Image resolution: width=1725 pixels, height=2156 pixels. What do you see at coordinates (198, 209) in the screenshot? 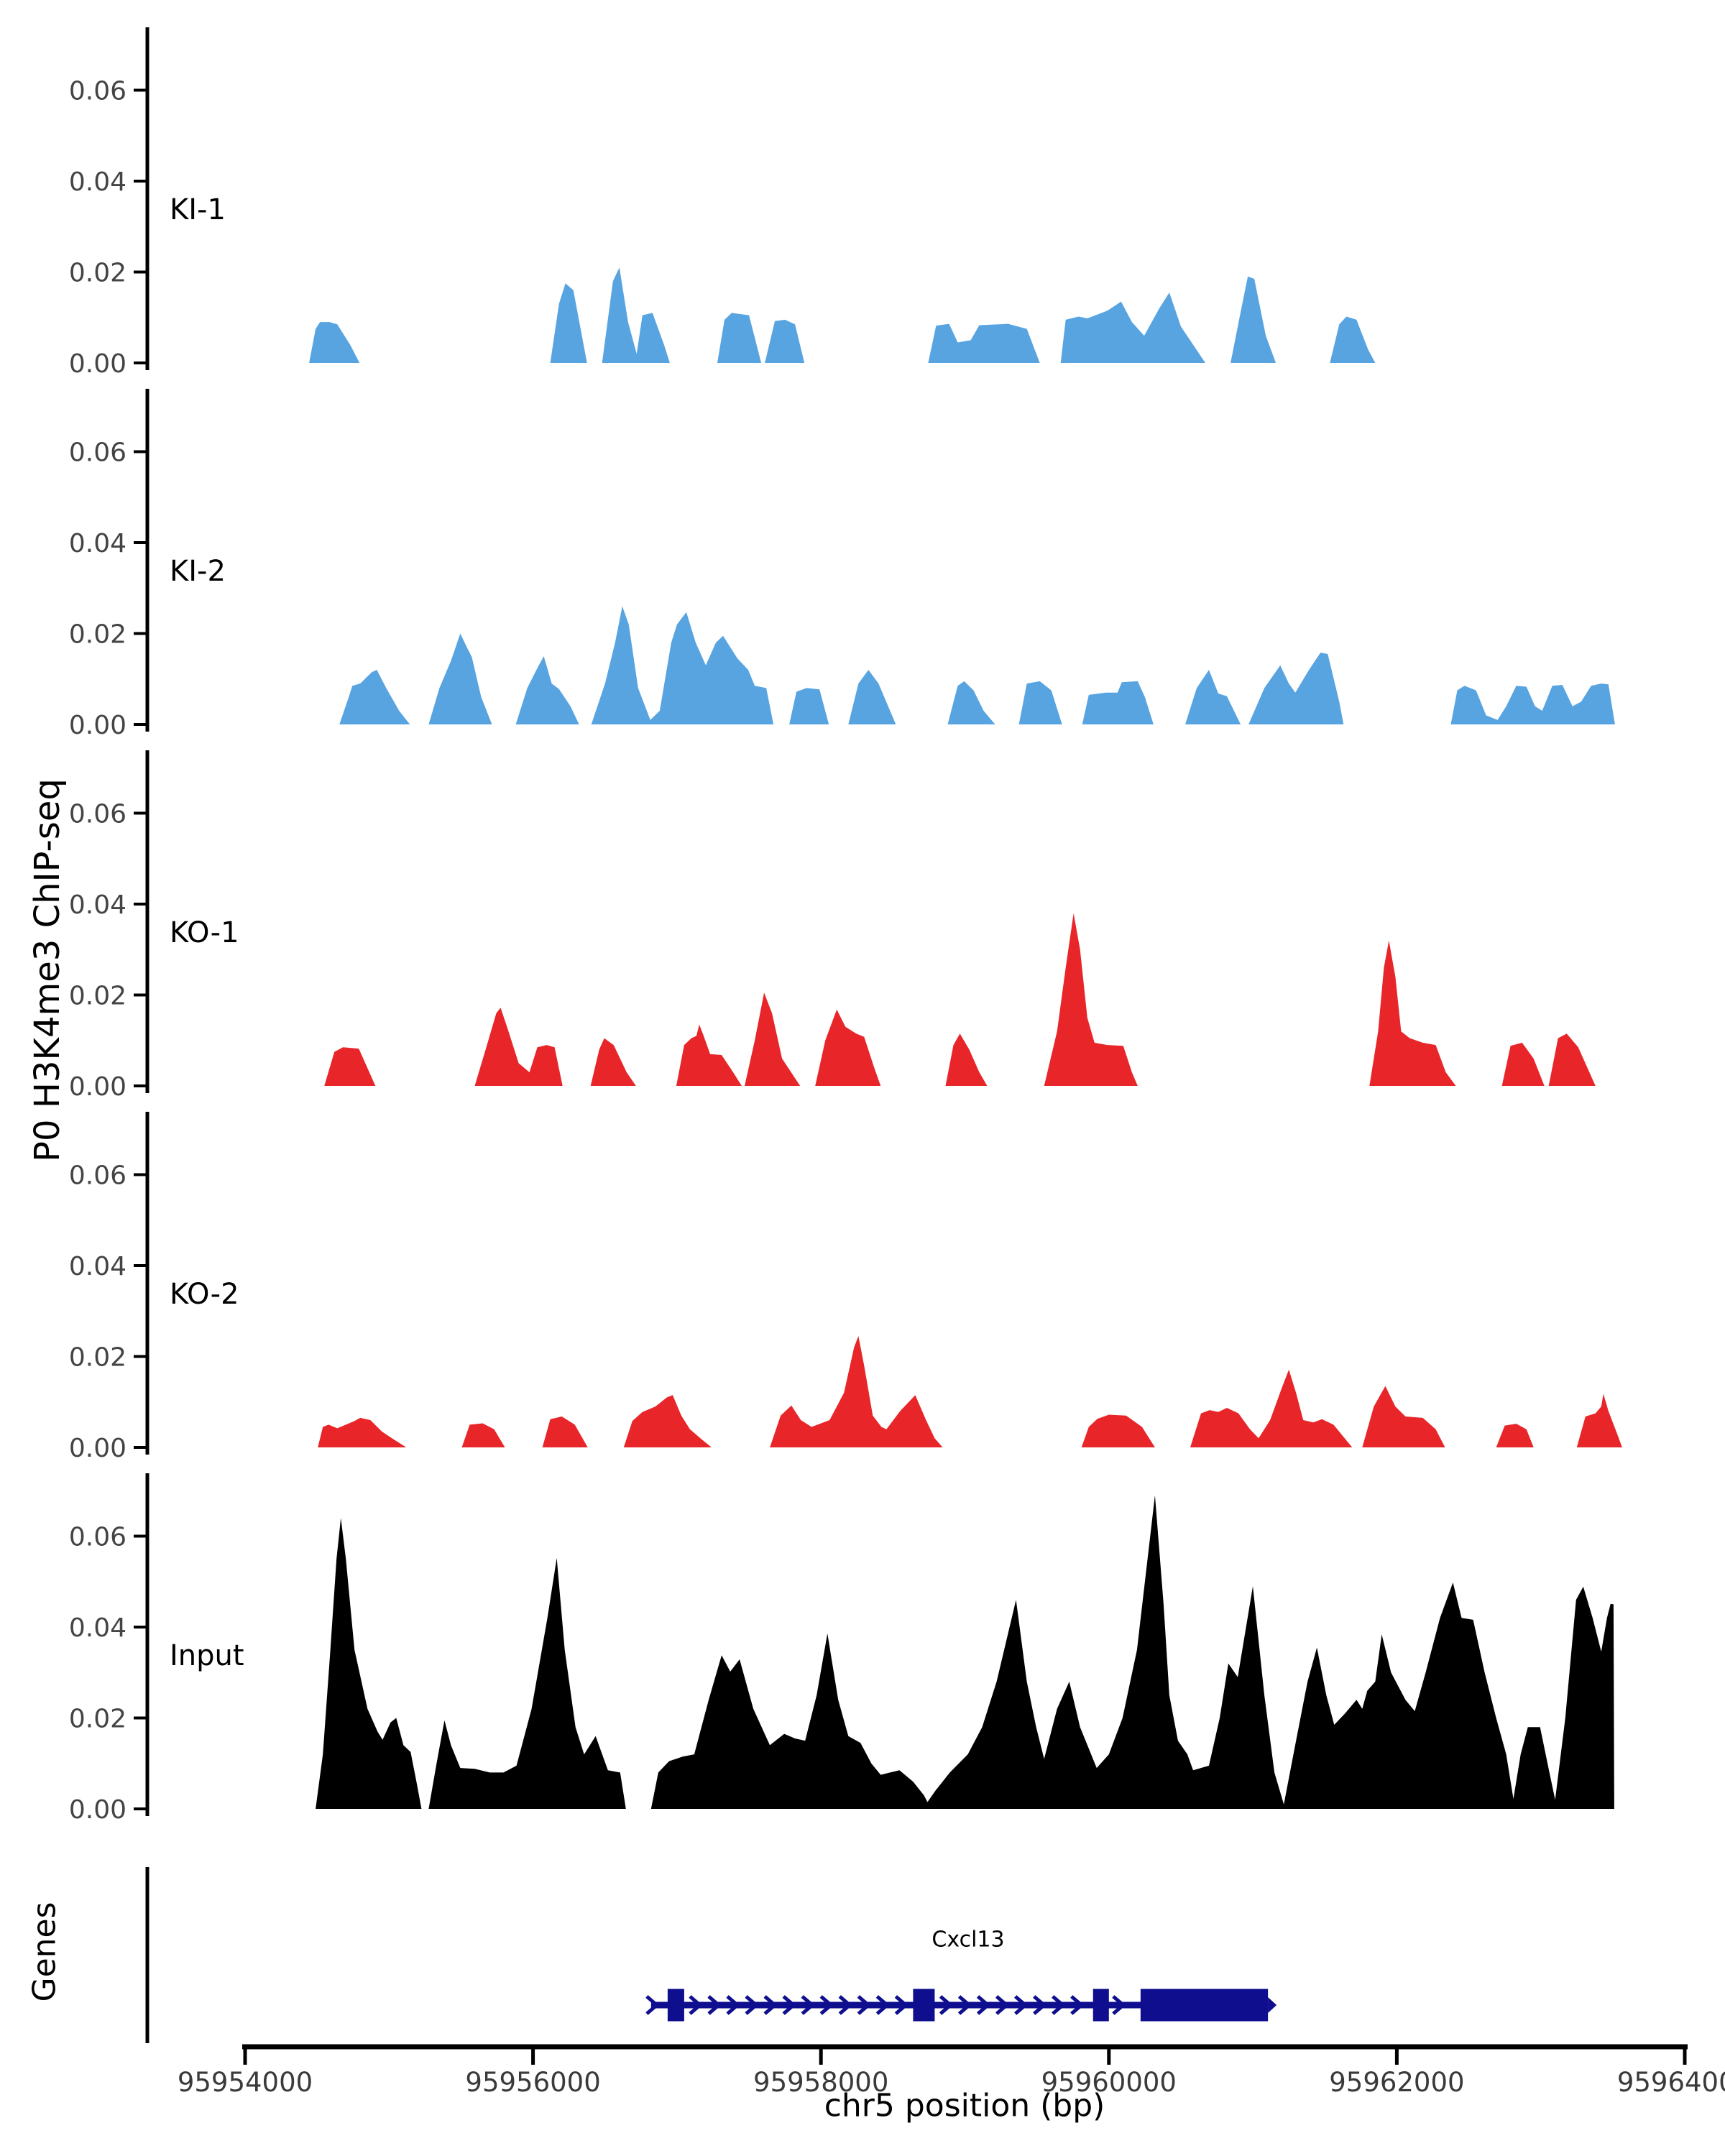
I see `track-label-KI-1: KI-1` at bounding box center [198, 209].